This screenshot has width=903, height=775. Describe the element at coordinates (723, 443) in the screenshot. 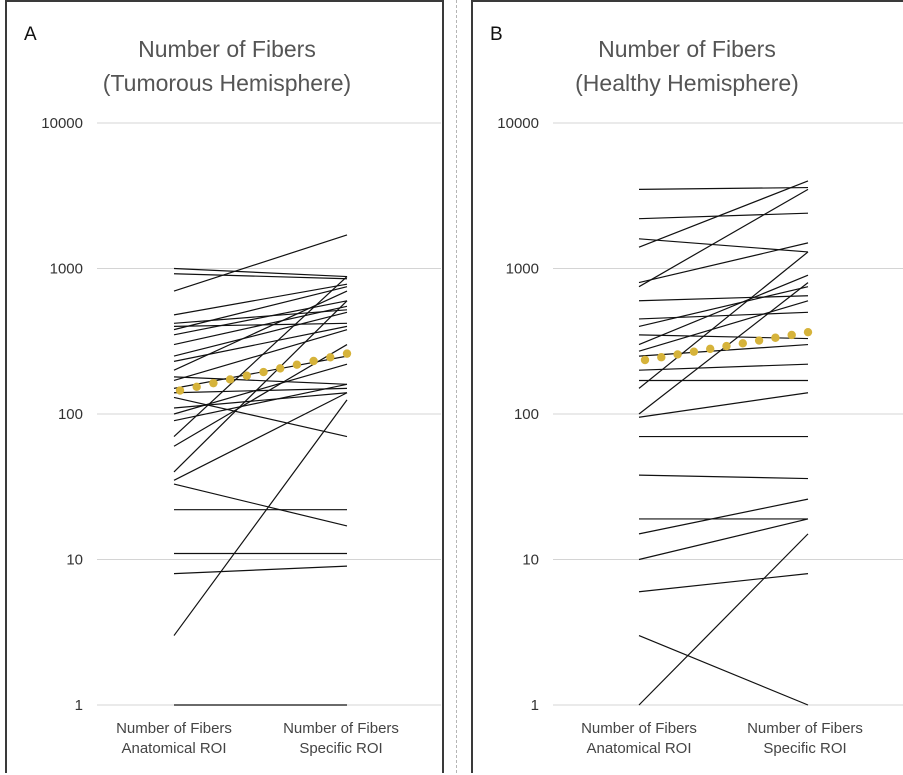

I see `series-lines-b` at that location.